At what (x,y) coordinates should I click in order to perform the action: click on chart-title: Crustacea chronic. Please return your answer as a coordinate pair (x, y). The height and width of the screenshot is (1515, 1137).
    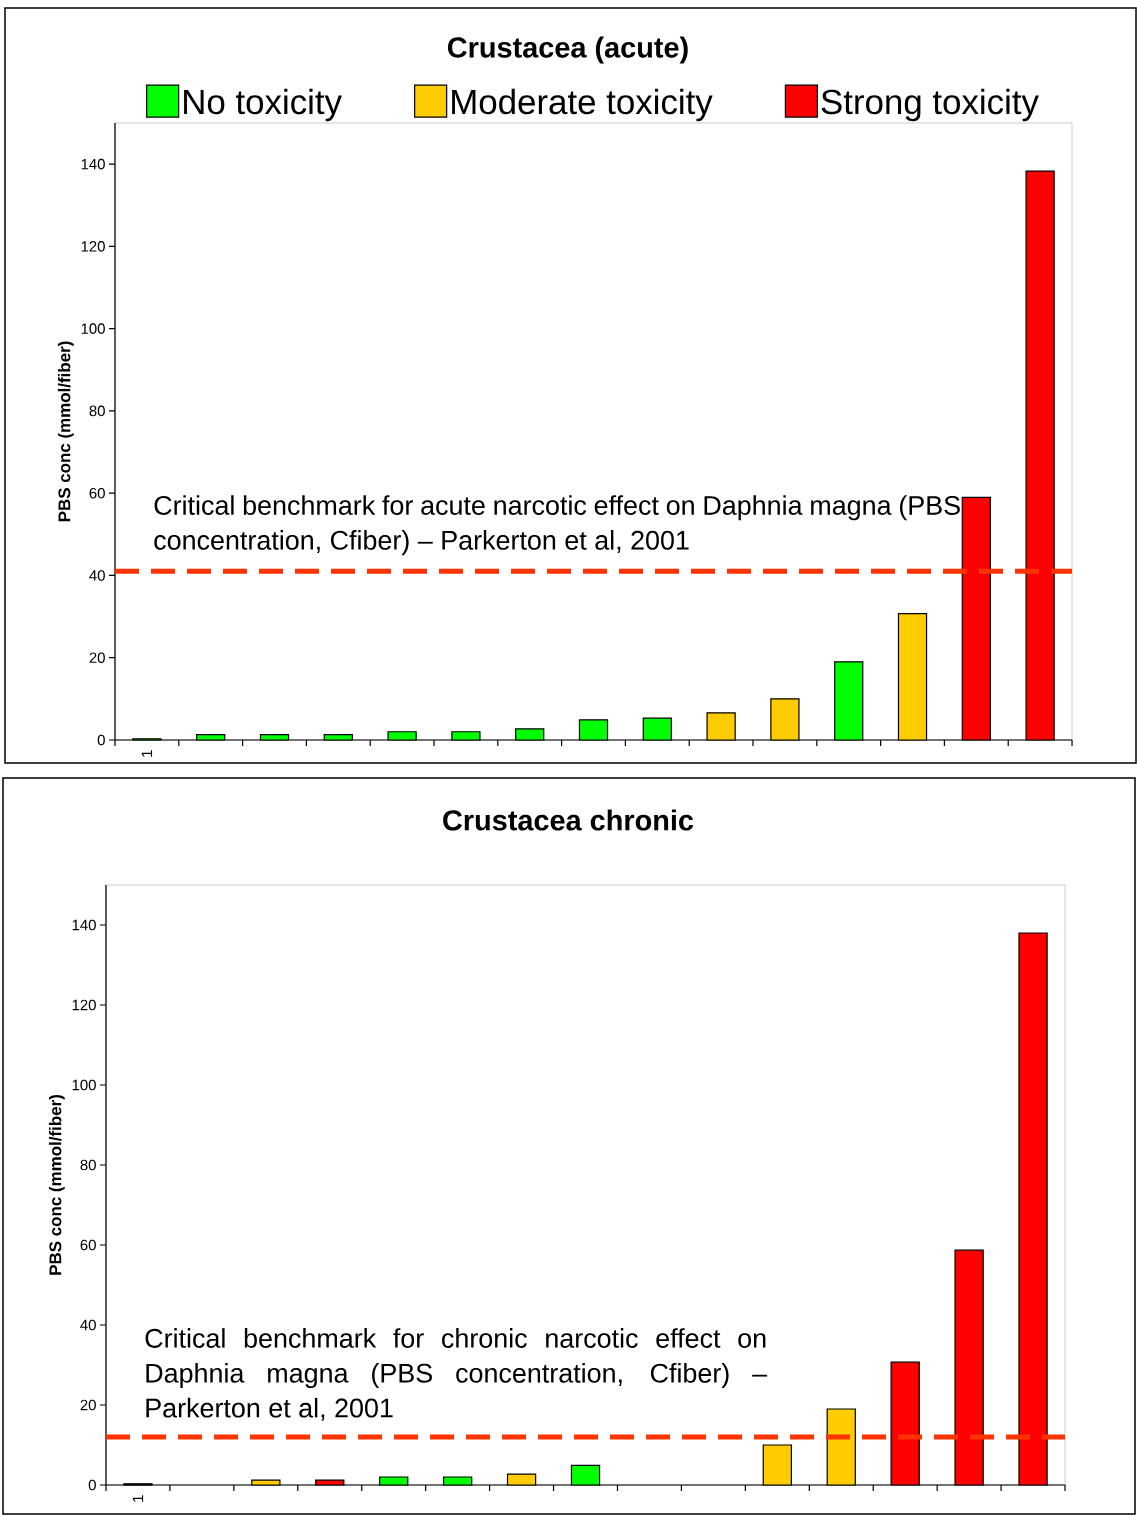
    Looking at the image, I should click on (568, 820).